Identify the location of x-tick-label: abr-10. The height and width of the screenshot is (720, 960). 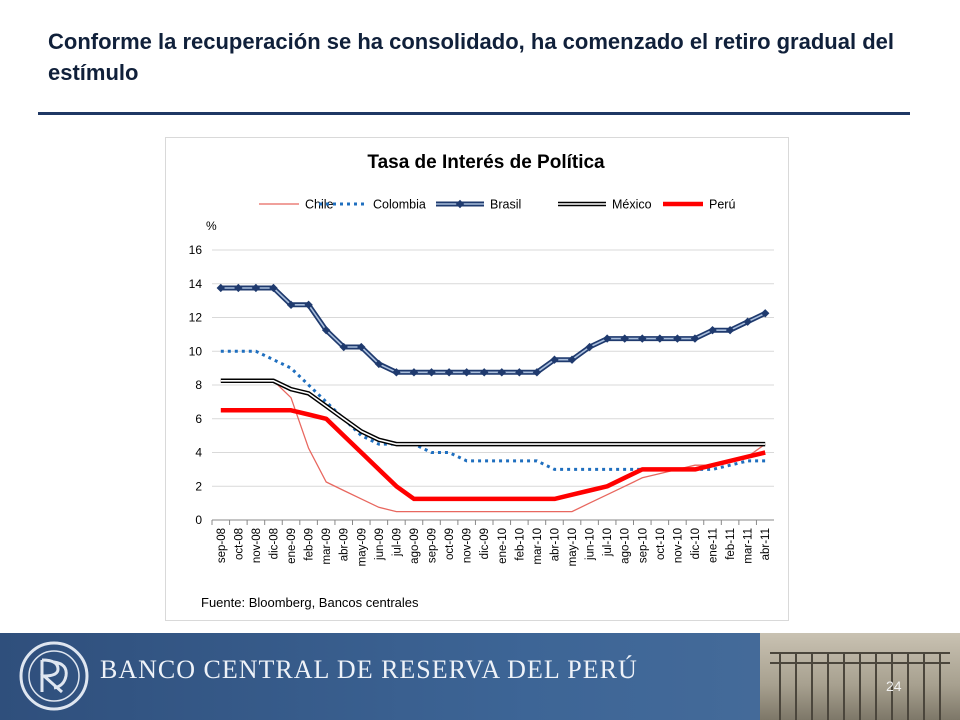
(555, 544).